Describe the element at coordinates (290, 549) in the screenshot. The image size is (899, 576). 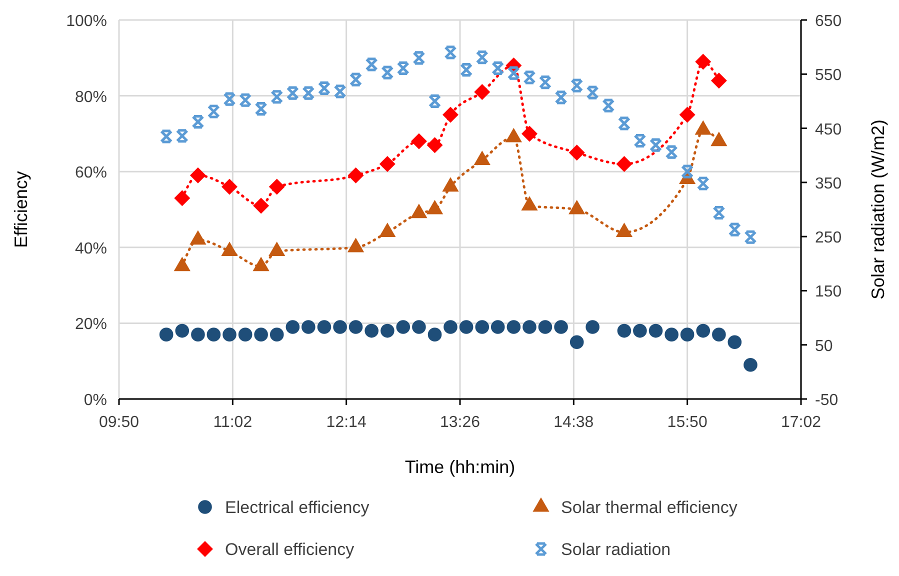
I see `legend-label: Overall efficiency` at that location.